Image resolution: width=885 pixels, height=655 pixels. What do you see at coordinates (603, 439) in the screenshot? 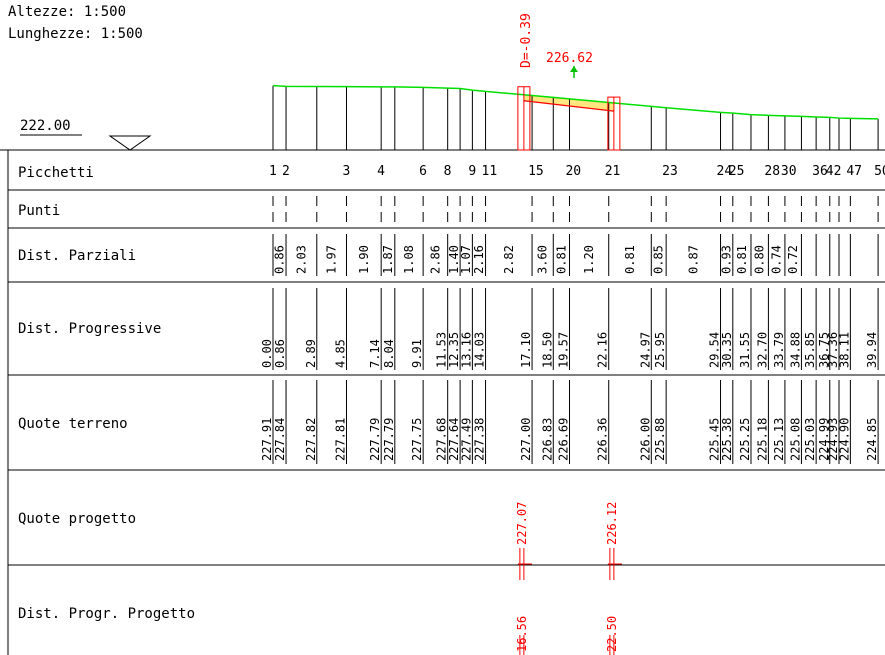
I see `station-quota-label: 226.36` at bounding box center [603, 439].